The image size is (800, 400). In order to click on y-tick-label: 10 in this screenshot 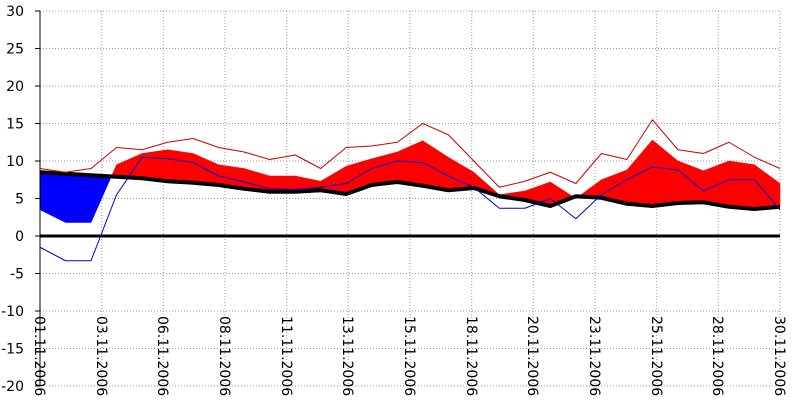, I will do `click(15, 162)`.